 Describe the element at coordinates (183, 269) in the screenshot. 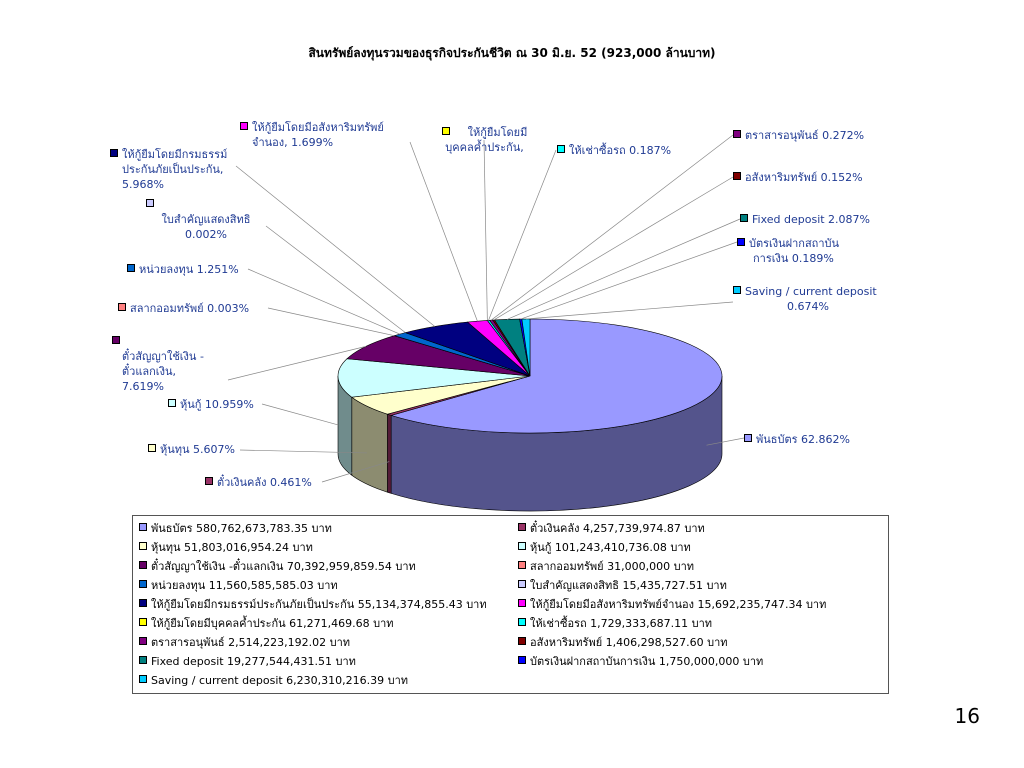

I see `callout-units: หน่วยลงทุน 1.251%` at that location.